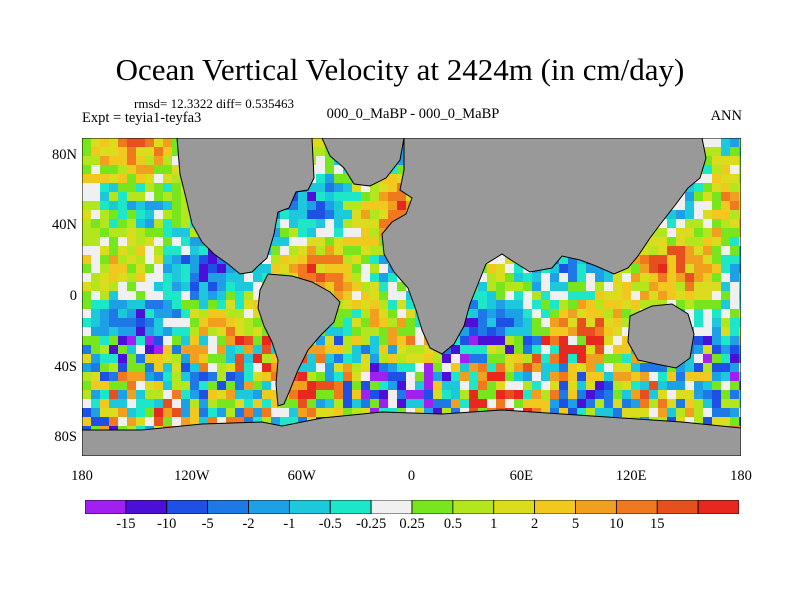 This screenshot has height=600, width=800. Describe the element at coordinates (330, 524) in the screenshot. I see `colorbar-label: -0.5` at that location.